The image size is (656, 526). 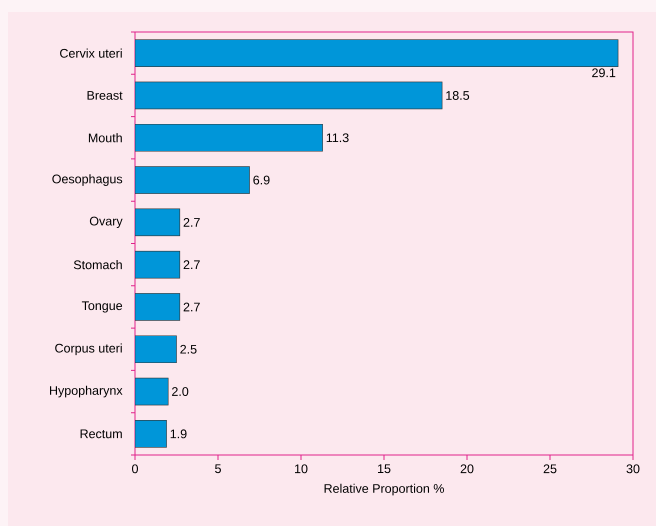 What do you see at coordinates (633, 469) in the screenshot?
I see `x-tick-label: 30` at bounding box center [633, 469].